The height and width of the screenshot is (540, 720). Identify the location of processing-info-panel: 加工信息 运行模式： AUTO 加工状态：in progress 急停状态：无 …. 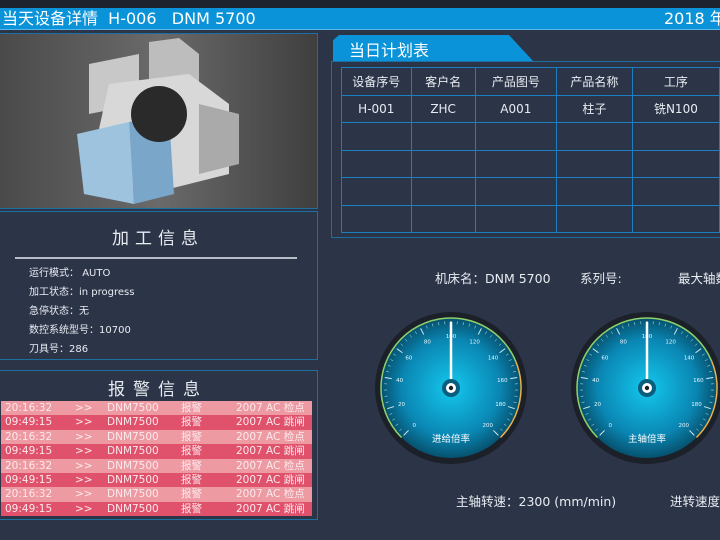
(159, 285).